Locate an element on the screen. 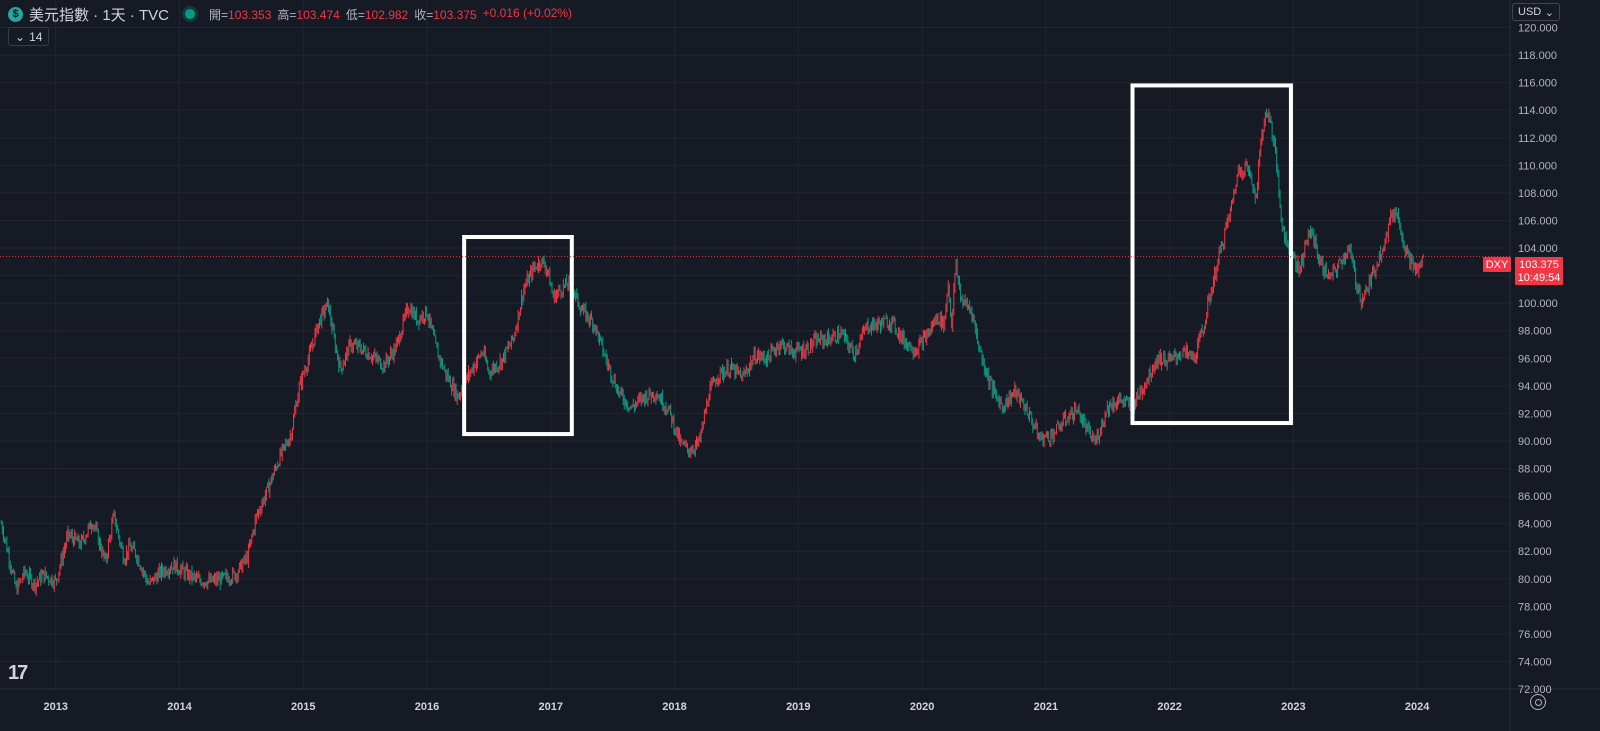  y-tick-label: 74.000 is located at coordinates (1535, 662).